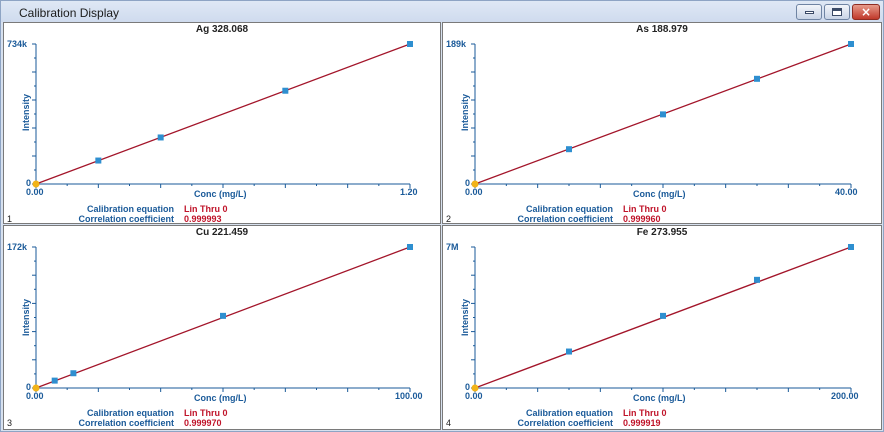  I want to click on maximize-icon, so click(837, 12).